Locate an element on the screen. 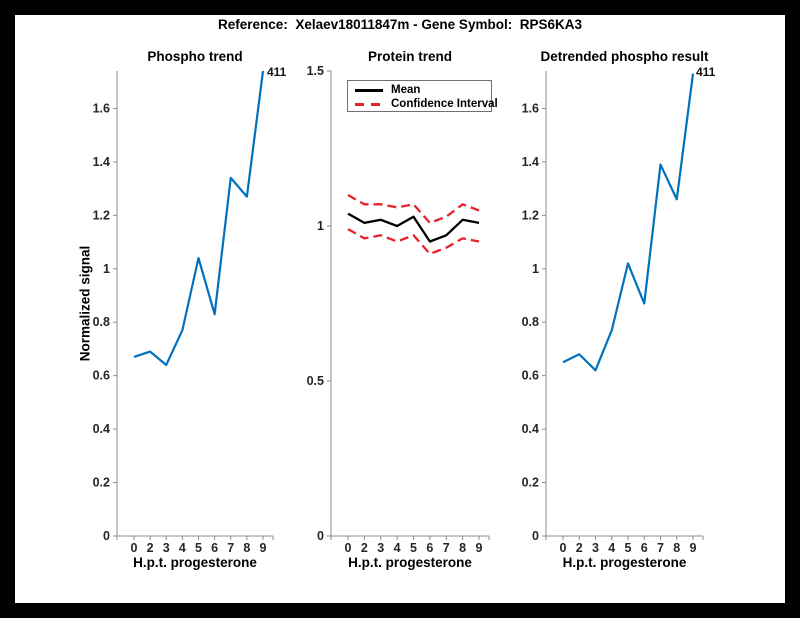 The height and width of the screenshot is (618, 800). plot3-xlabel: H.p.t. progesterone is located at coordinates (624, 562).